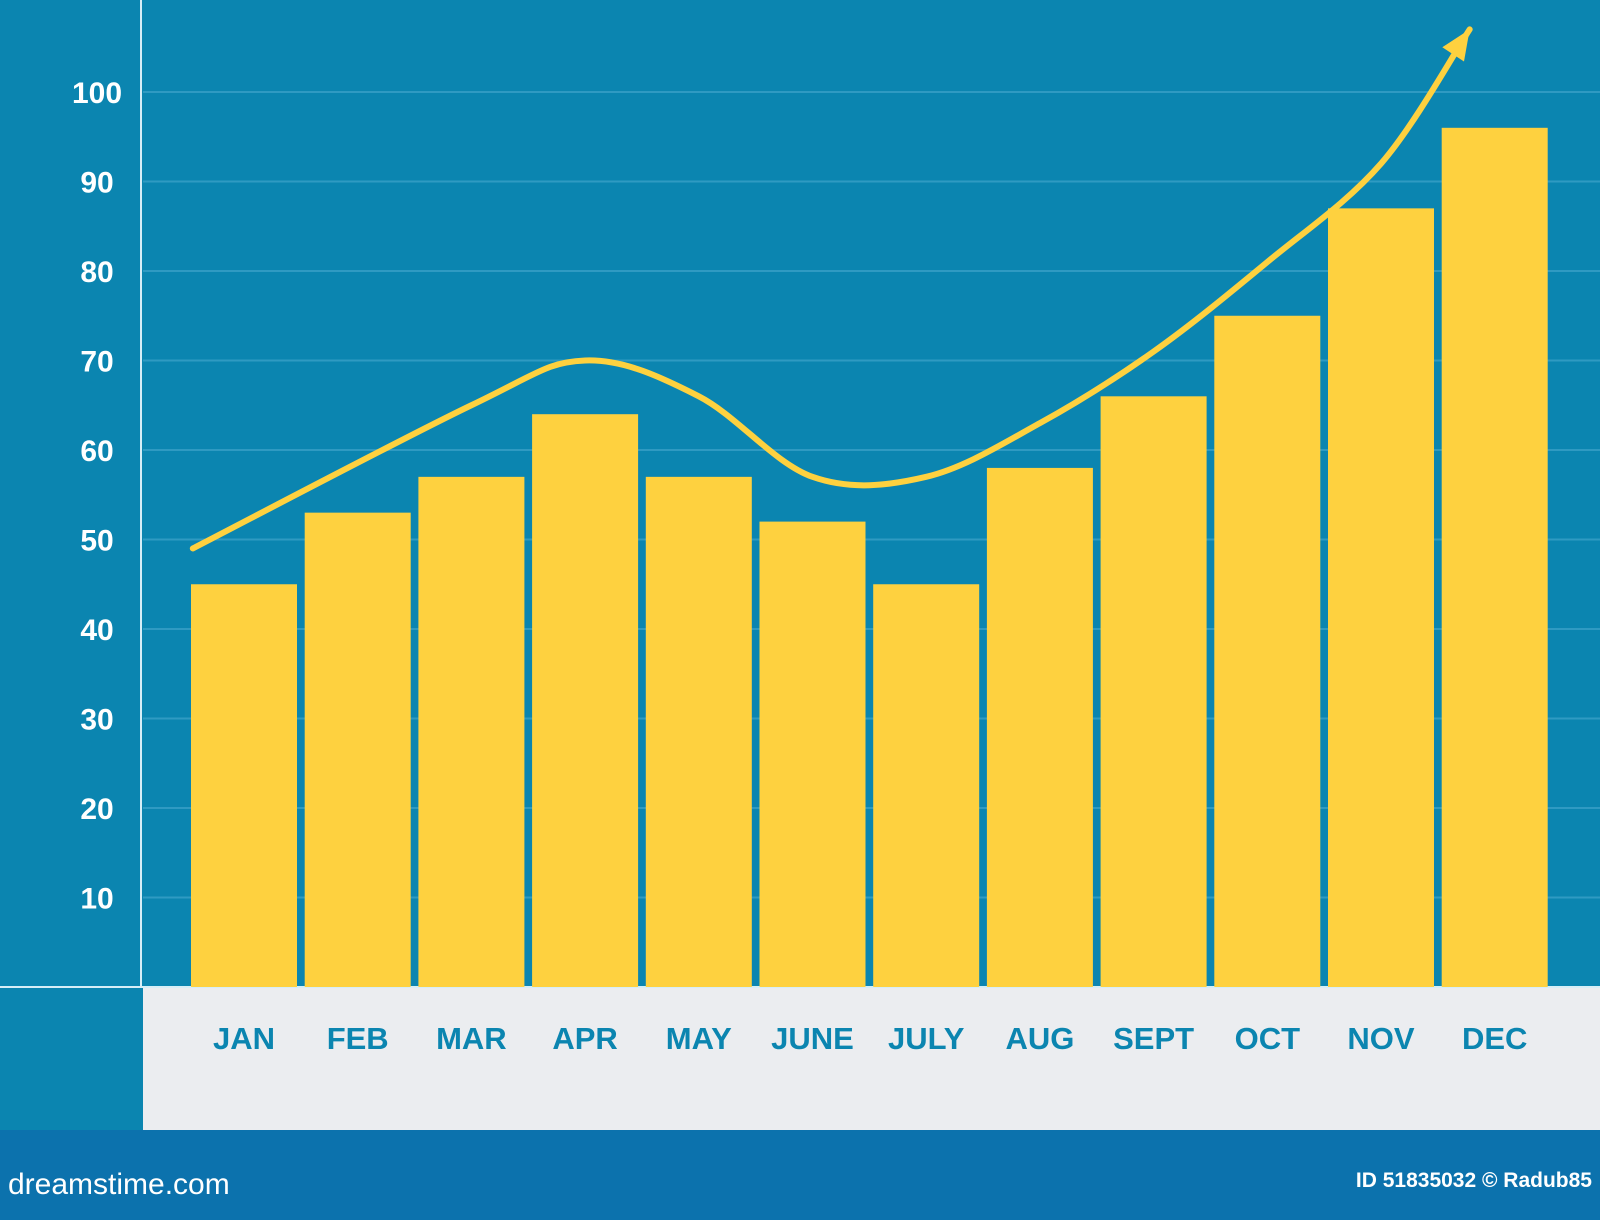 The image size is (1600, 1220). What do you see at coordinates (1267, 651) in the screenshot?
I see `bar-oct` at bounding box center [1267, 651].